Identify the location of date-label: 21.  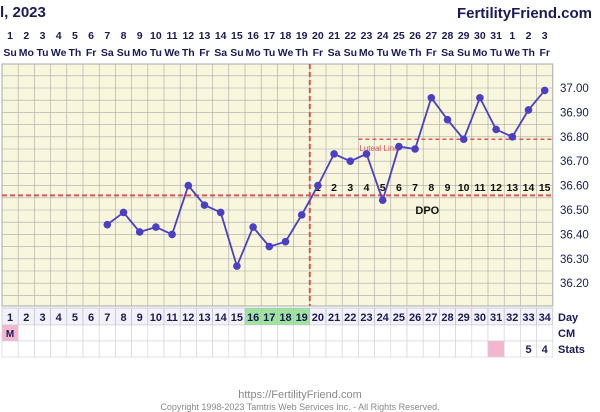
(334, 36).